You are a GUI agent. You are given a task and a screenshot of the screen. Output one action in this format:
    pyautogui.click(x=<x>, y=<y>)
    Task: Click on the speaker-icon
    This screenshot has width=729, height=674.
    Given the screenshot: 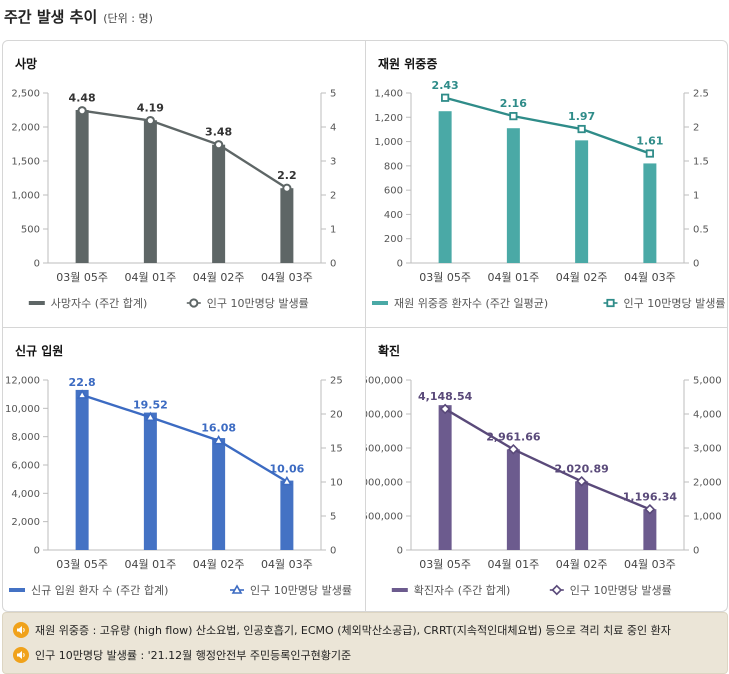 What is the action you would take?
    pyautogui.click(x=21, y=655)
    